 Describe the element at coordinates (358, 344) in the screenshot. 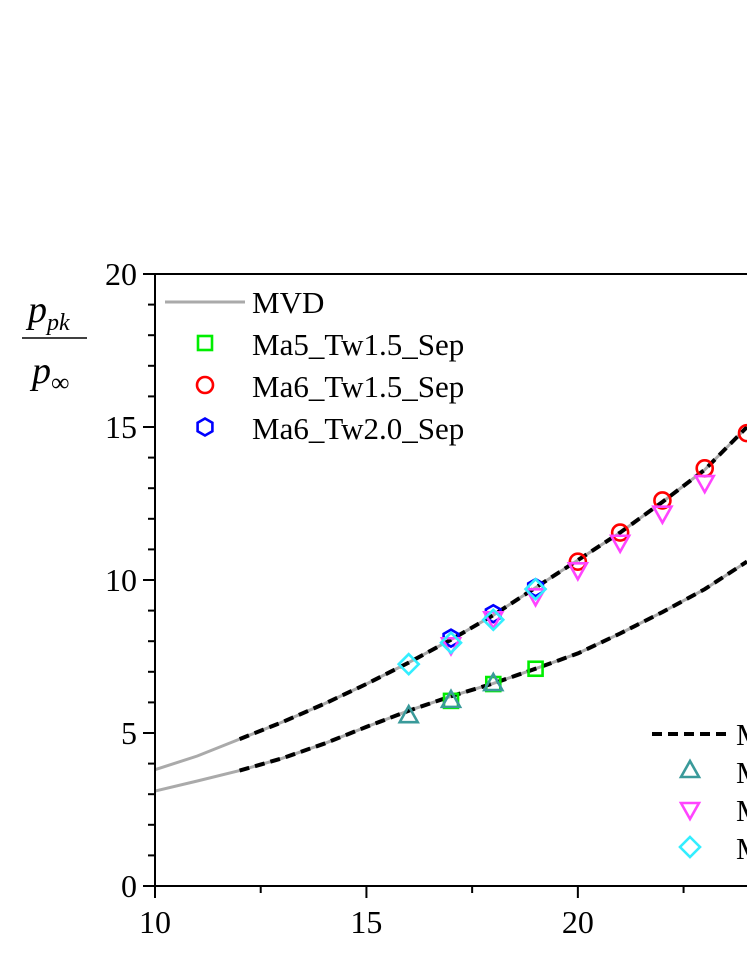

I see `legend-label: Ma5_Tw1.5_Sep` at that location.